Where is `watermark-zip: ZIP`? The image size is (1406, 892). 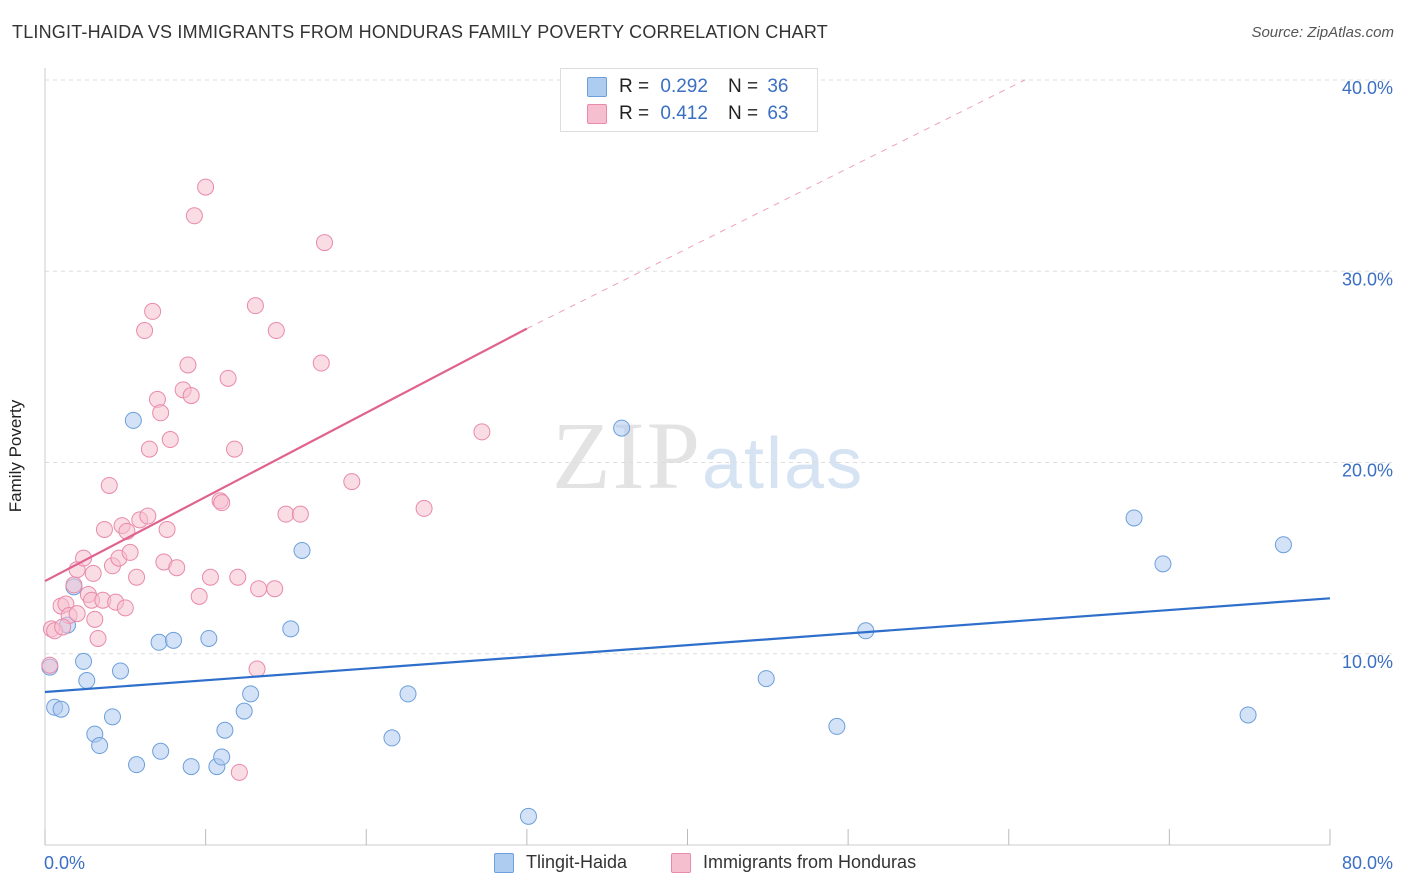 watermark-zip: ZIP is located at coordinates (627, 455).